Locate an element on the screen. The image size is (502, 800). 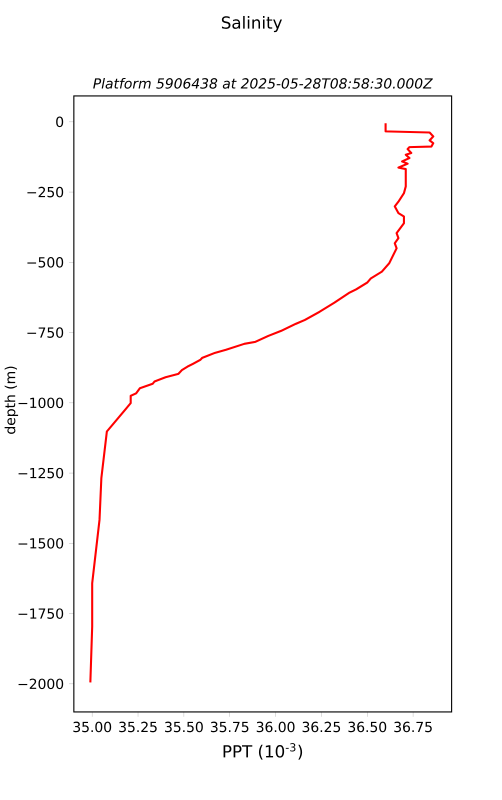
chart-title: Salinity is located at coordinates (252, 24).